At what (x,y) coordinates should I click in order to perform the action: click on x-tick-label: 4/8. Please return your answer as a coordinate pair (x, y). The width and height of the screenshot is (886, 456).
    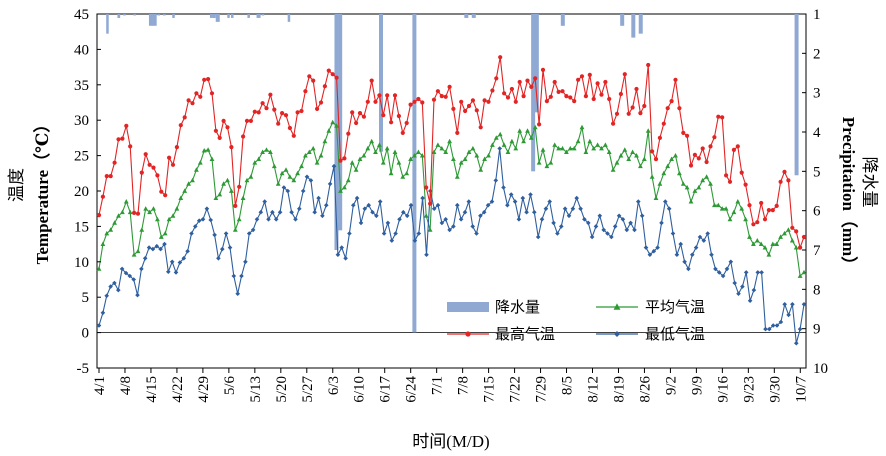
    Looking at the image, I should click on (126, 385).